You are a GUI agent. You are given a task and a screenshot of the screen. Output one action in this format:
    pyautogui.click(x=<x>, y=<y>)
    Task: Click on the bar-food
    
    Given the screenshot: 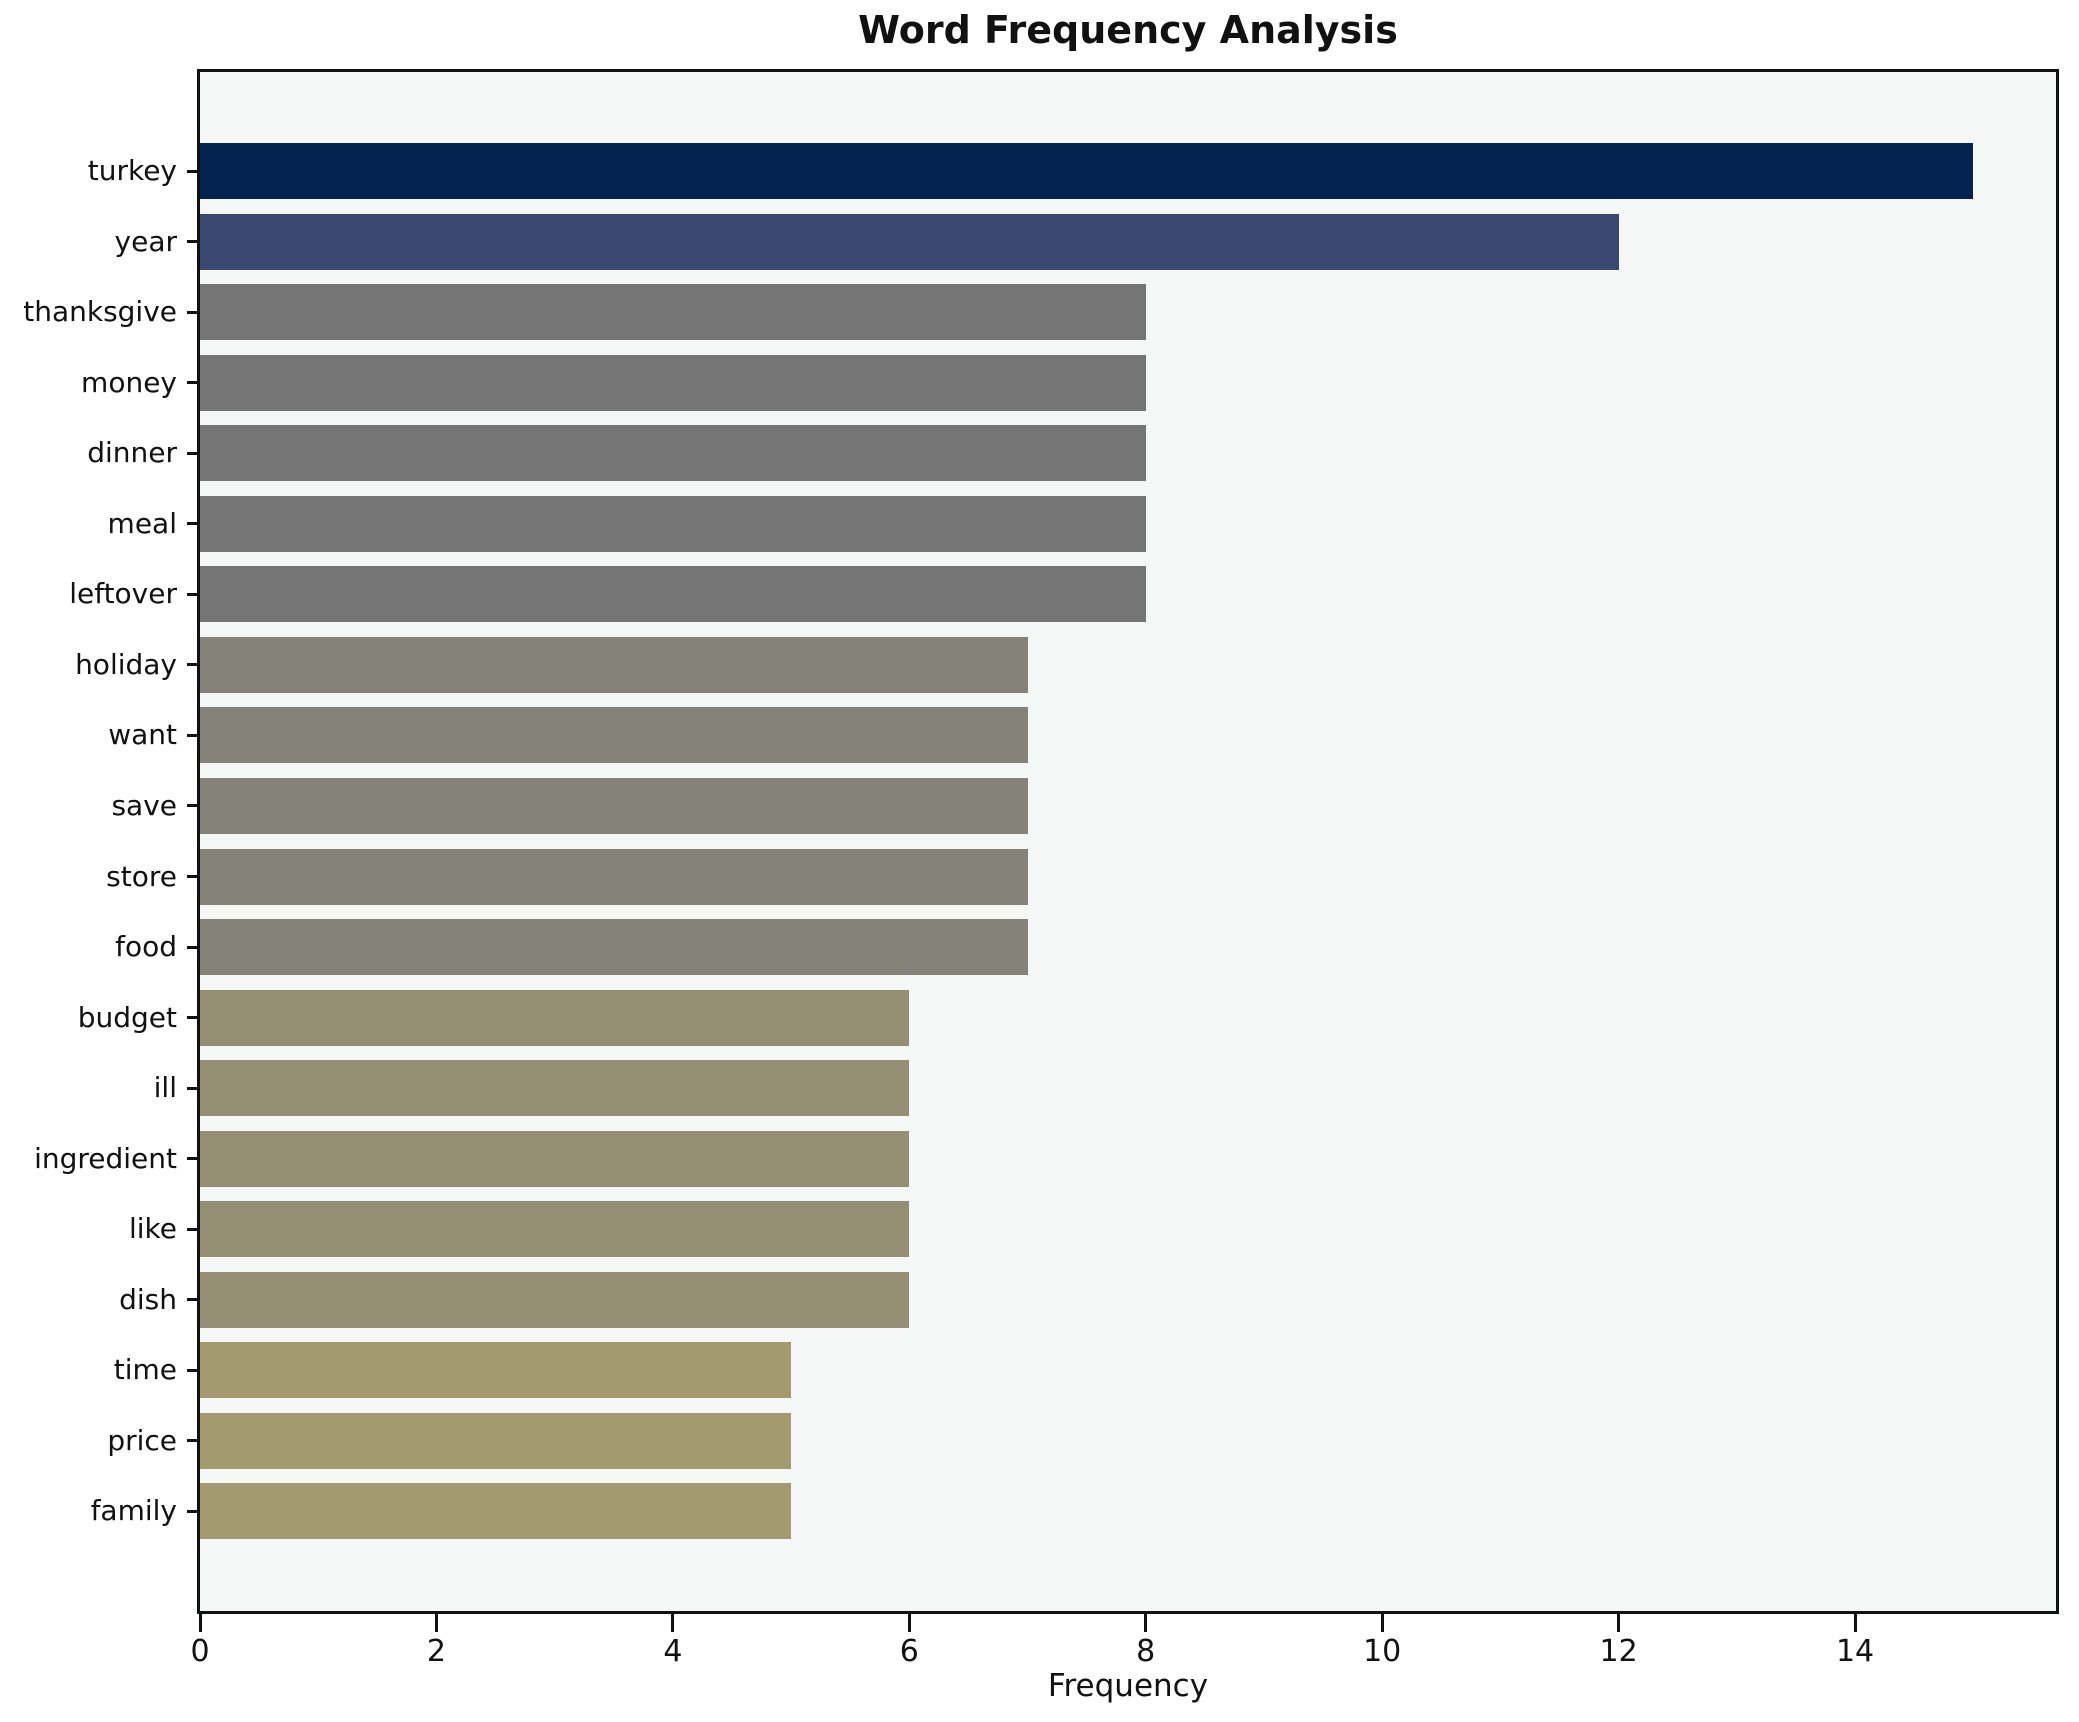 What is the action you would take?
    pyautogui.click(x=614, y=947)
    